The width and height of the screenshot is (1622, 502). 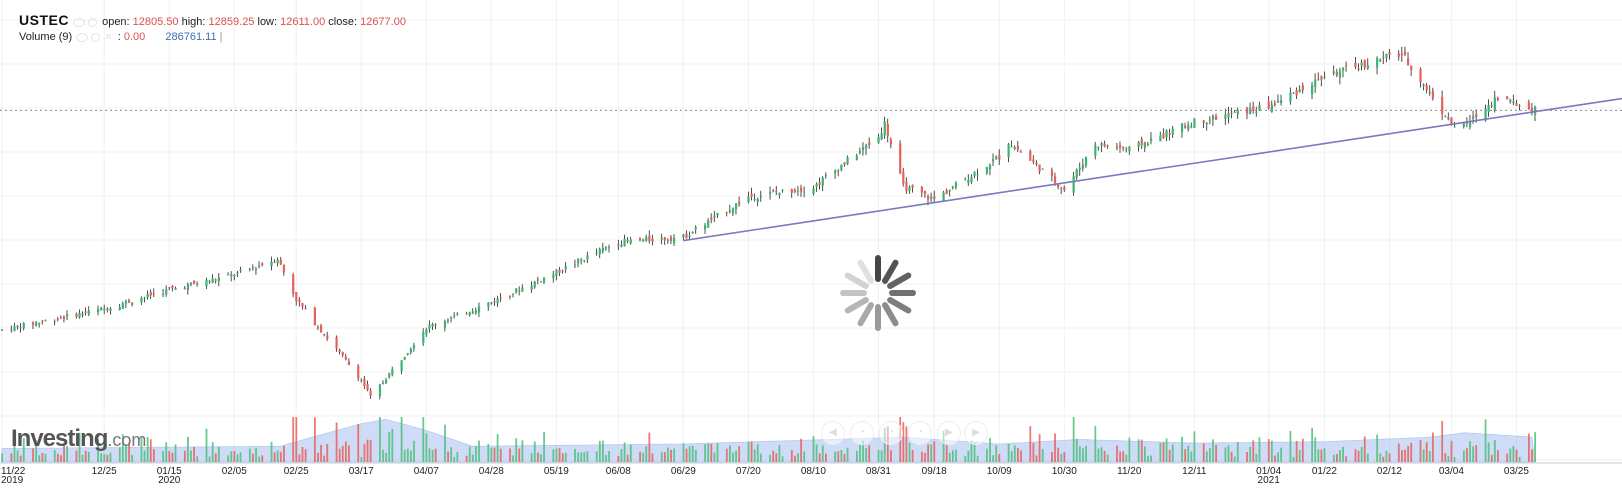 What do you see at coordinates (96, 37) in the screenshot?
I see `volume-settings-icon` at bounding box center [96, 37].